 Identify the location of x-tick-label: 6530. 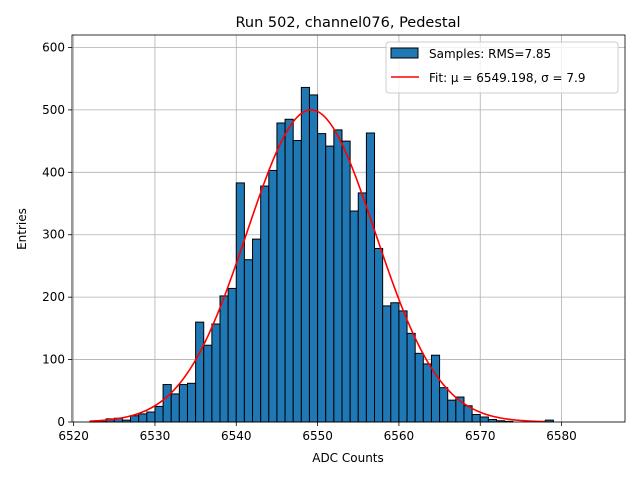
(155, 436).